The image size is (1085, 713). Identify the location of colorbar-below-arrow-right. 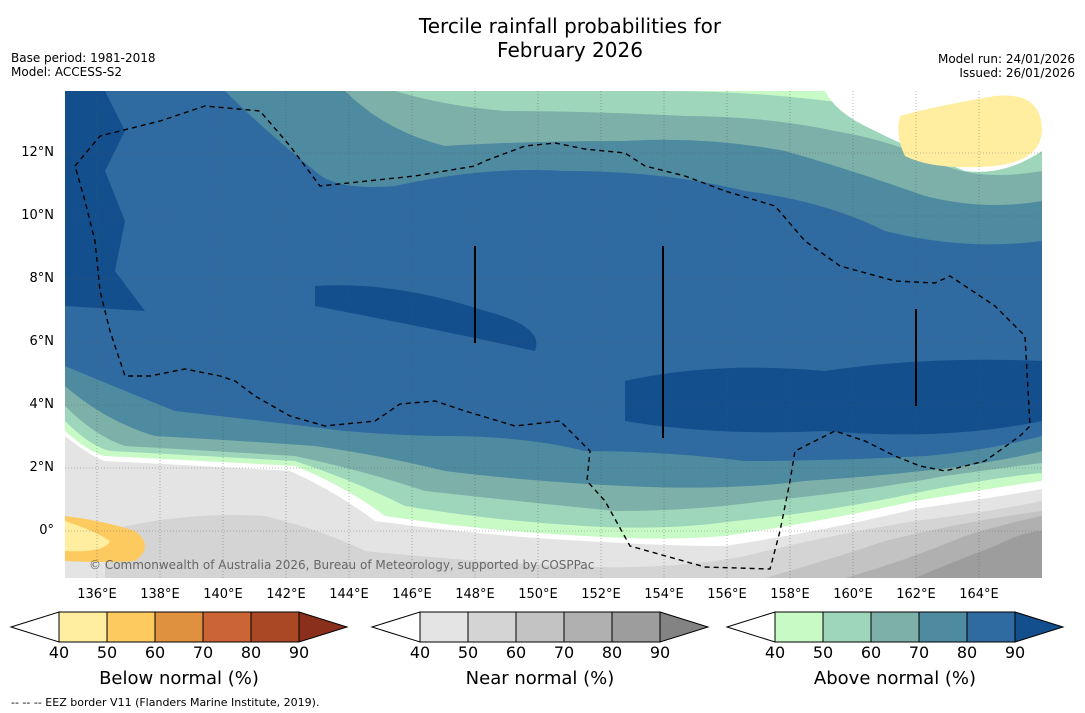
(323, 627).